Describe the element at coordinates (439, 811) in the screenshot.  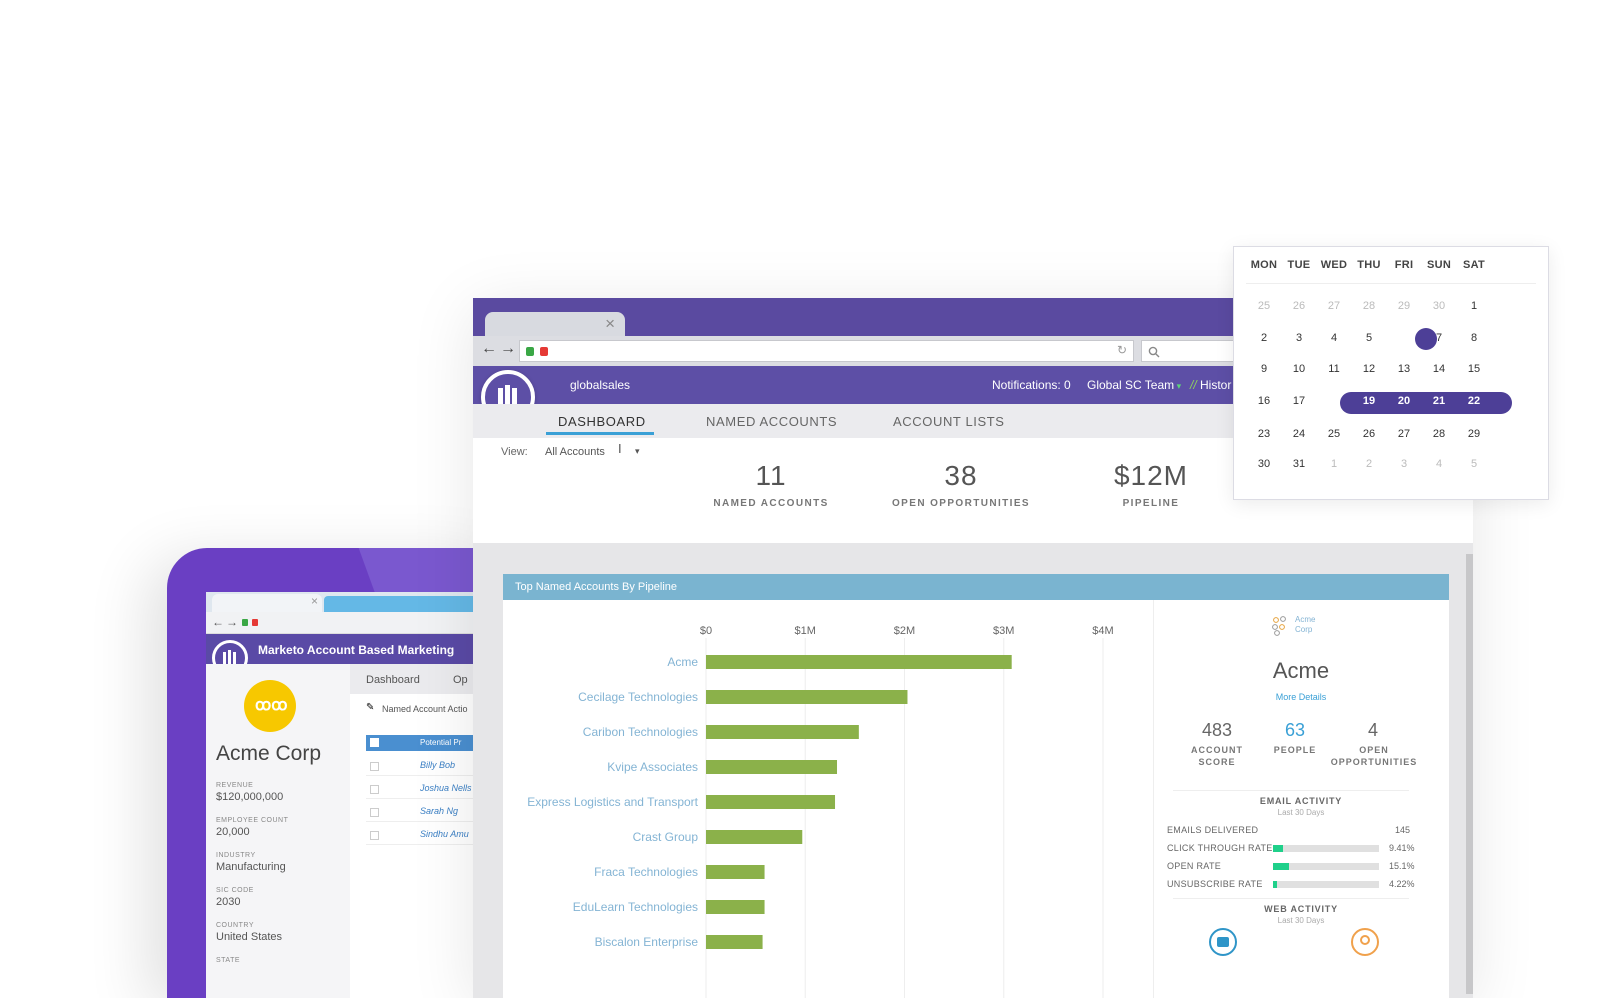
I see `person-name-link: Sarah Ng` at that location.